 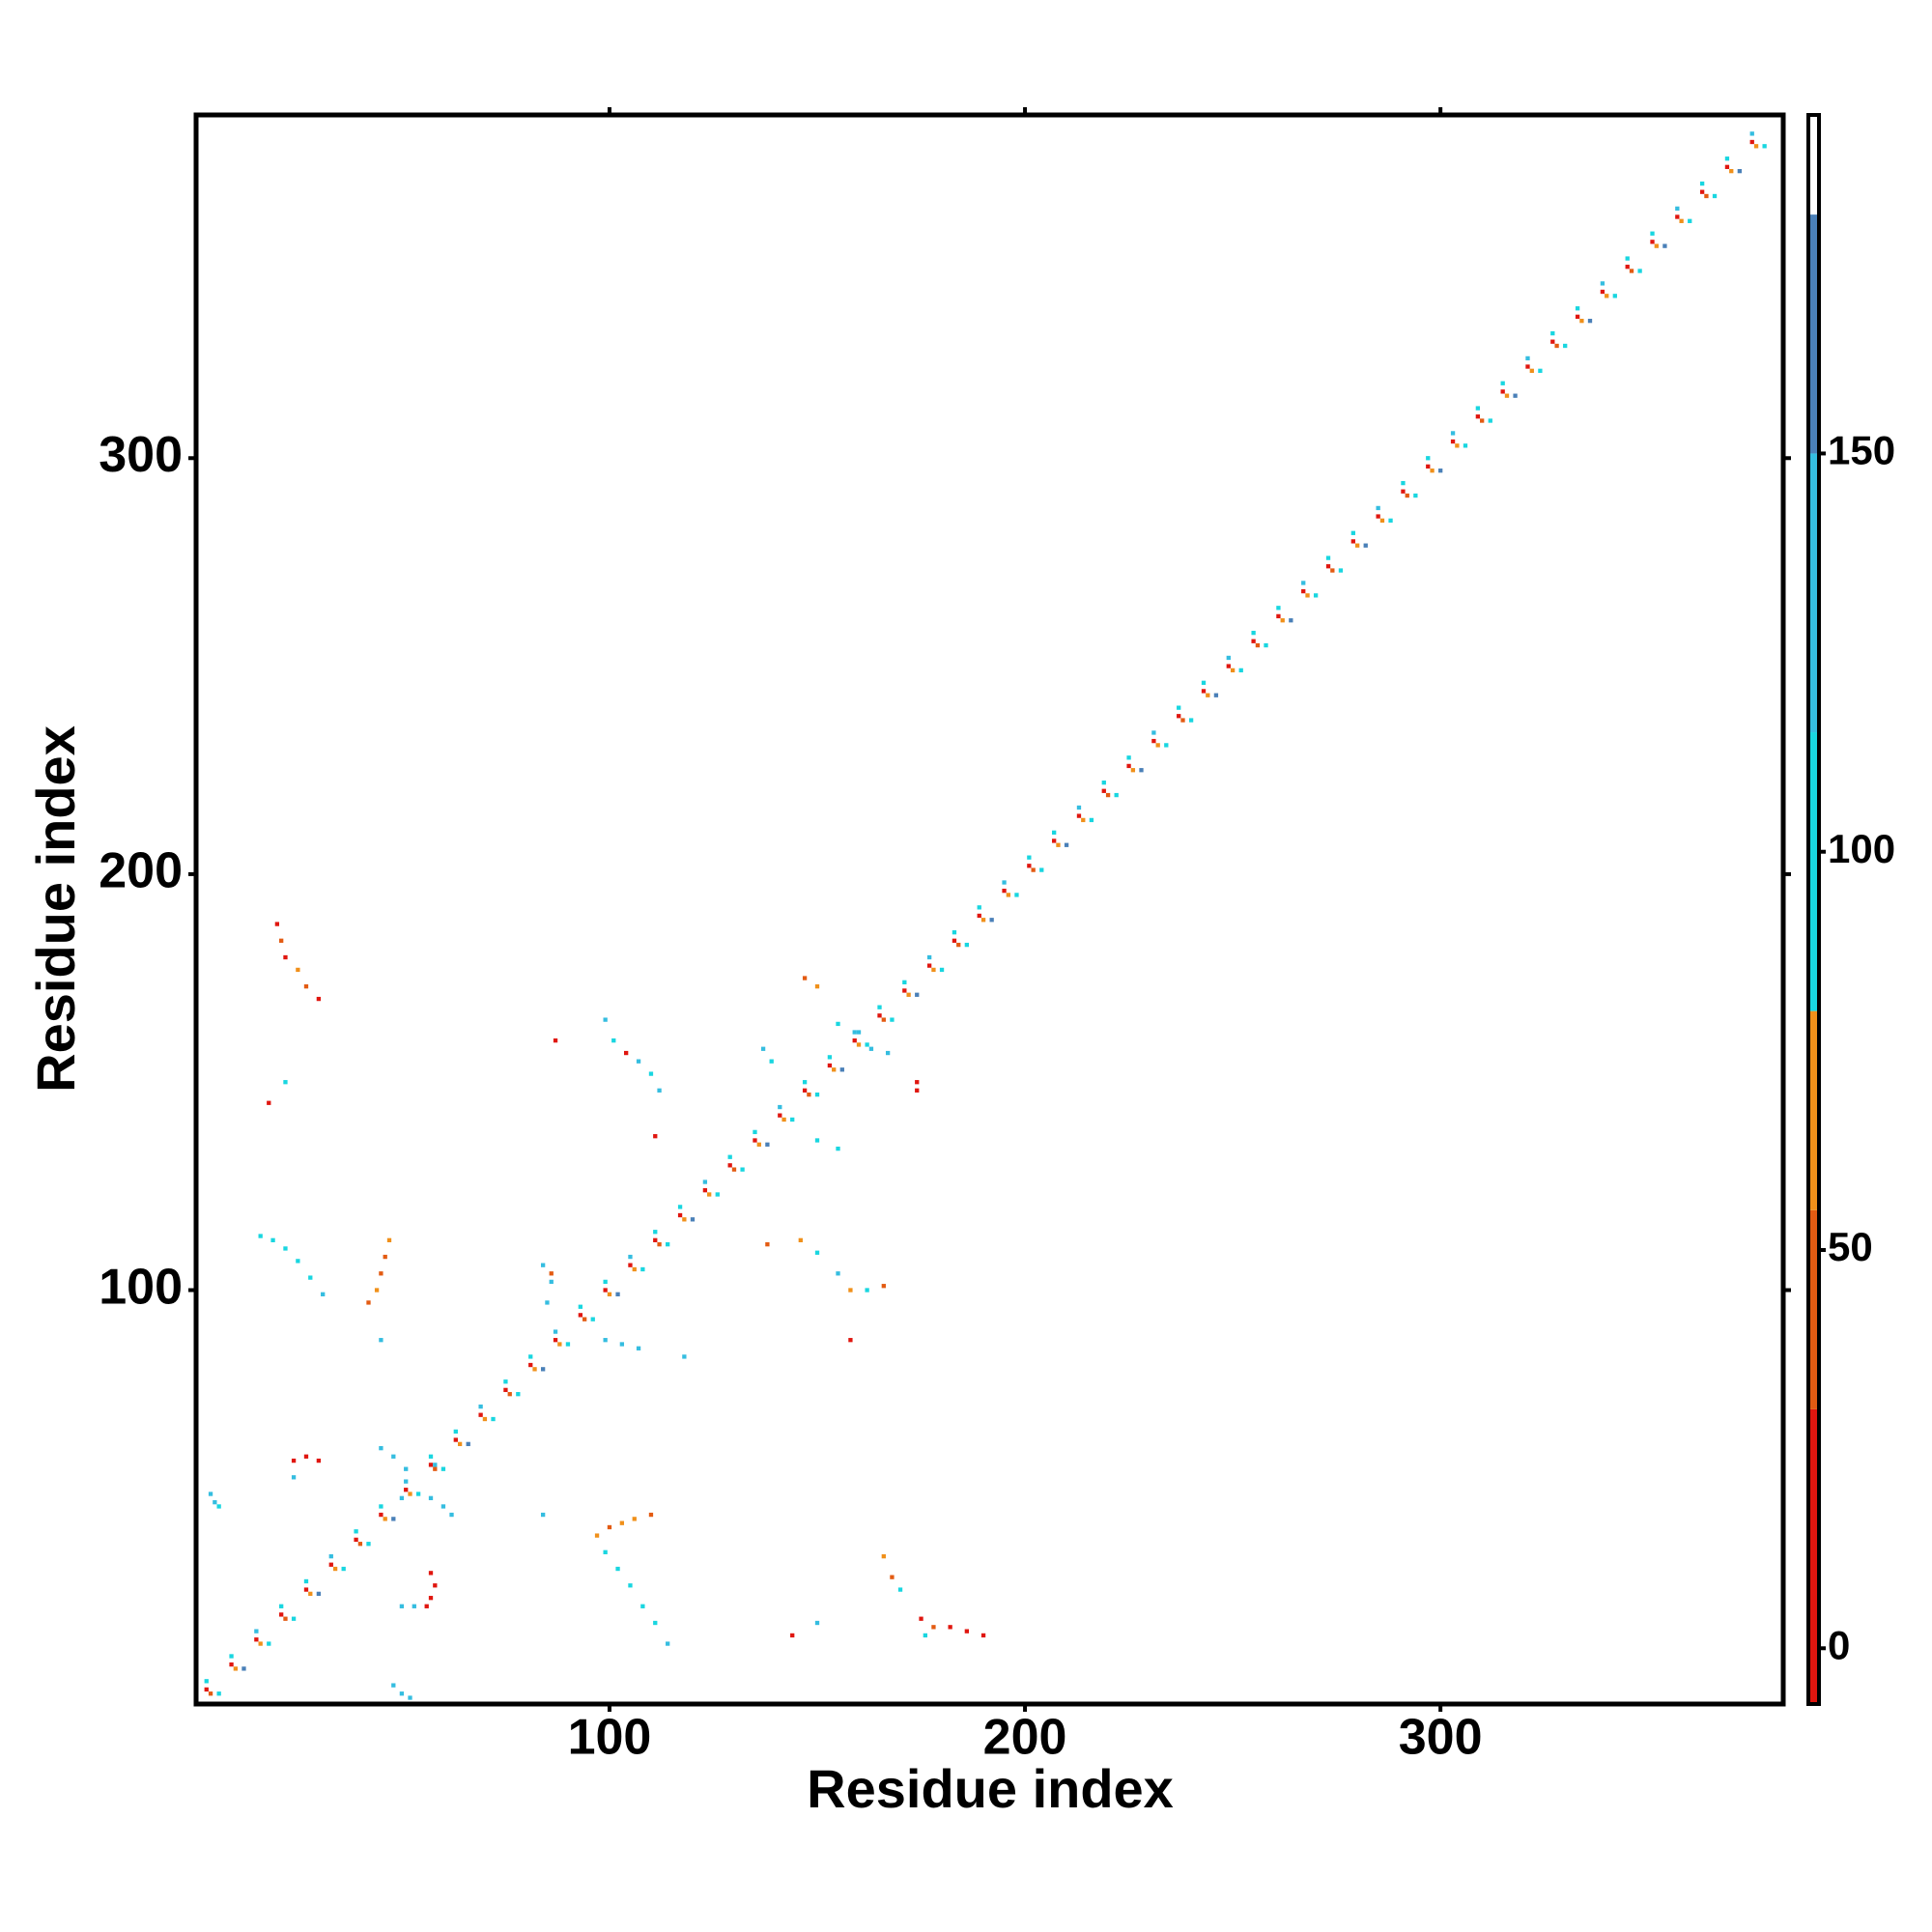 What do you see at coordinates (990, 1788) in the screenshot?
I see `x-axis-title: Residue index` at bounding box center [990, 1788].